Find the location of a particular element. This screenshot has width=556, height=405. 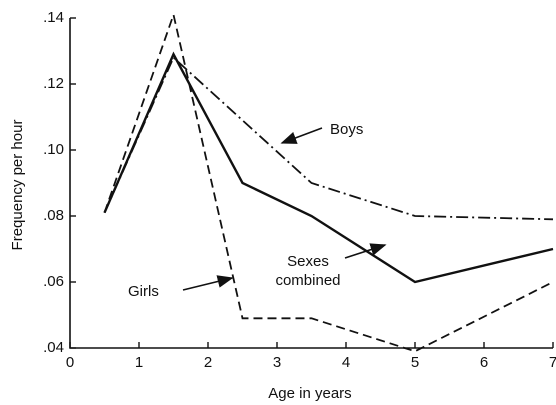

y-tick-label: .08 is located at coordinates (53, 215).